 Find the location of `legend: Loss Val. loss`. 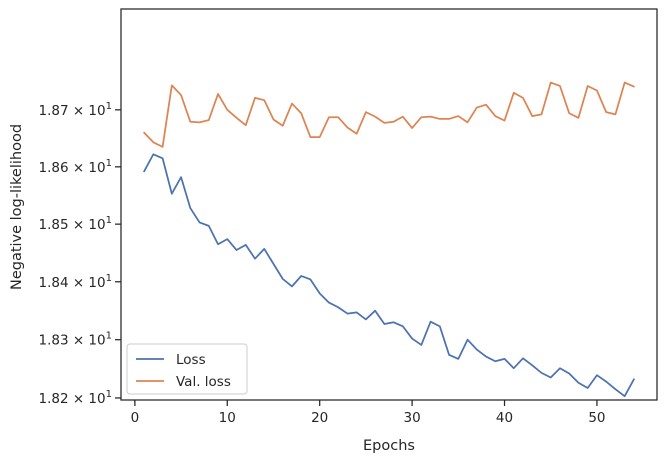

legend: Loss Val. loss is located at coordinates (187, 369).